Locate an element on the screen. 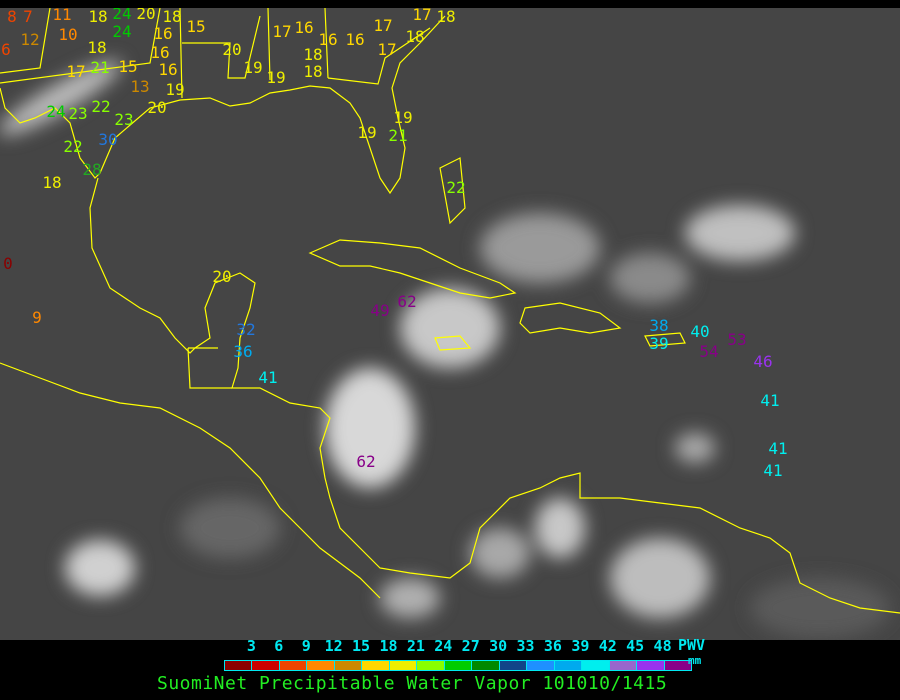  colorbar-tick: 3 is located at coordinates (251, 646).